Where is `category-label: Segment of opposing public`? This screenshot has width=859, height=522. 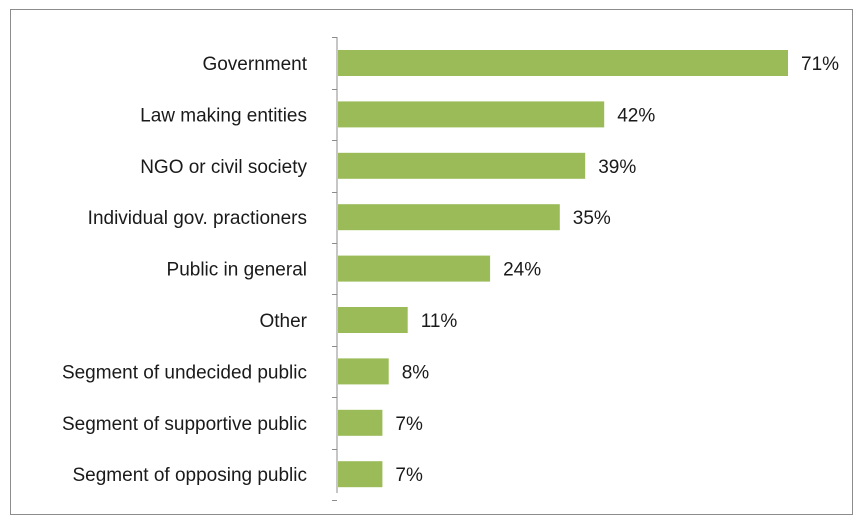
category-label: Segment of opposing public is located at coordinates (190, 475).